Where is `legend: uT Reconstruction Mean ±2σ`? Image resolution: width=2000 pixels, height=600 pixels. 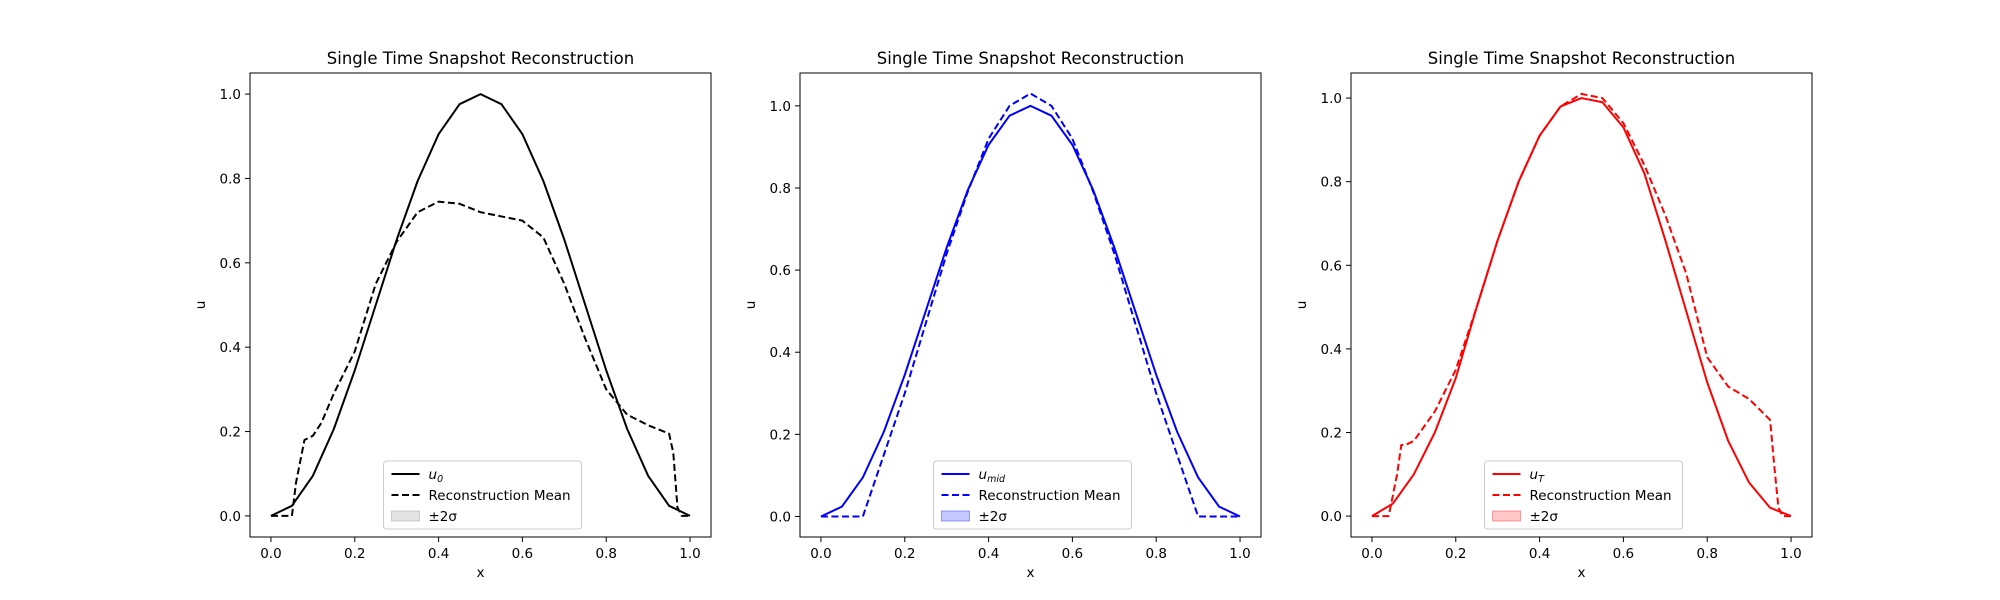
legend: uT Reconstruction Mean ±2σ is located at coordinates (1583, 495).